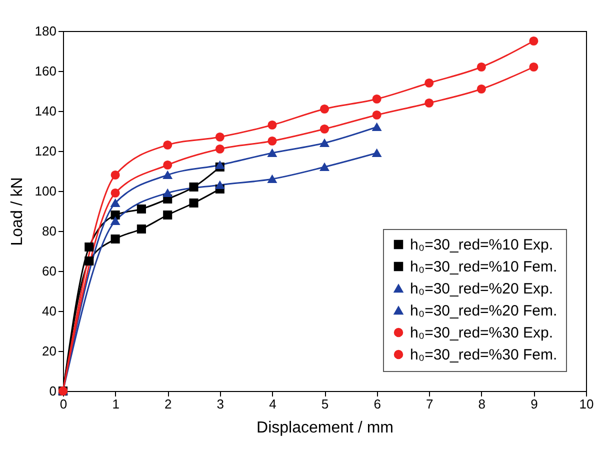 The width and height of the screenshot is (606, 455). Describe the element at coordinates (52, 391) in the screenshot. I see `y-tick-label: 0` at that location.